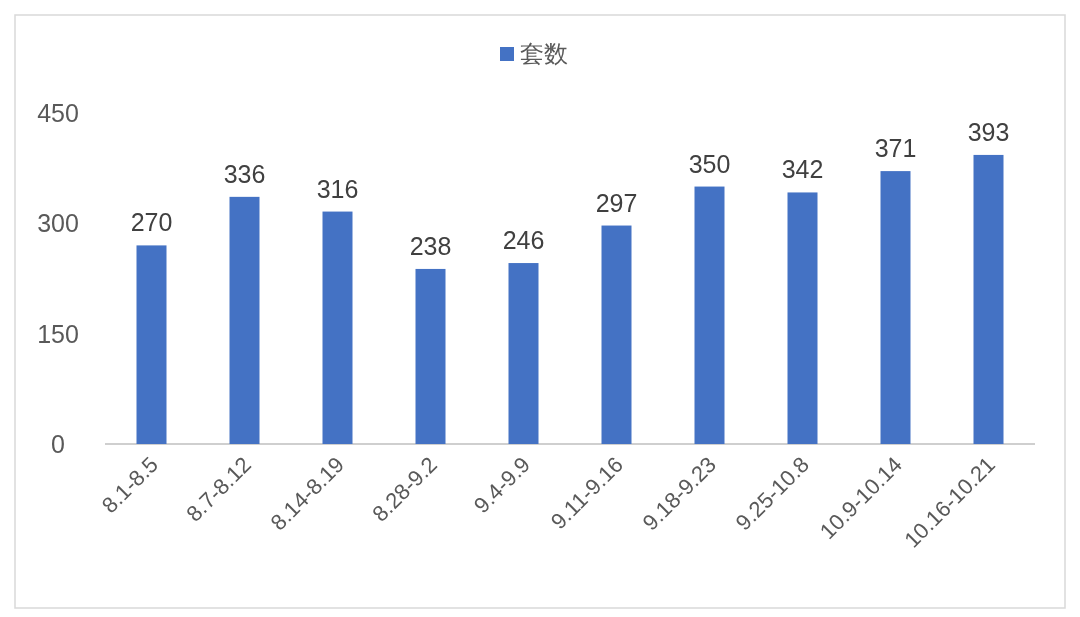  Describe the element at coordinates (616, 202) in the screenshot. I see `data-label: 297` at that location.